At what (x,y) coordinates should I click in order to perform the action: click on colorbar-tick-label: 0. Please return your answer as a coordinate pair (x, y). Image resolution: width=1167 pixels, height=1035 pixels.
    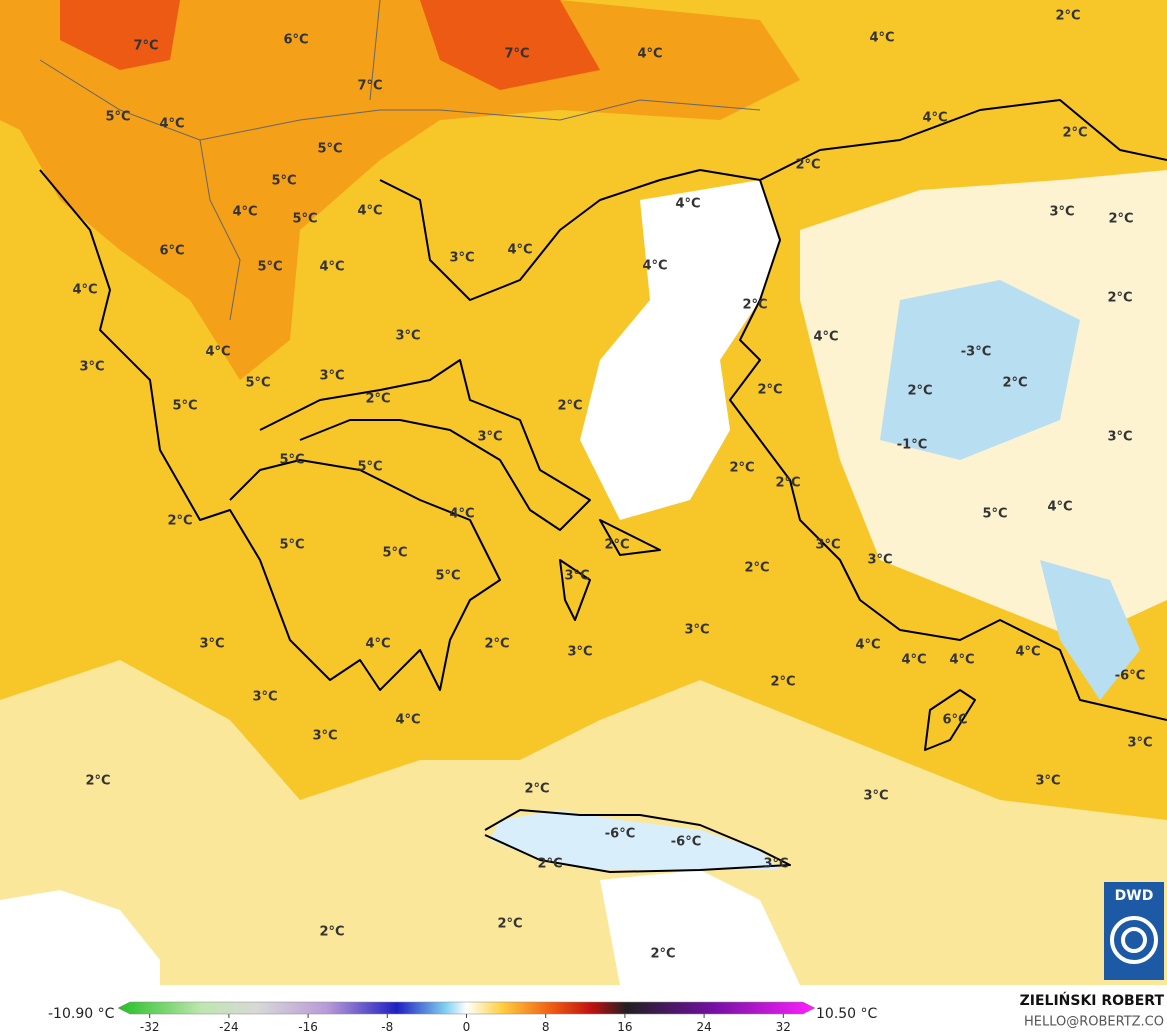
    Looking at the image, I should click on (467, 1027).